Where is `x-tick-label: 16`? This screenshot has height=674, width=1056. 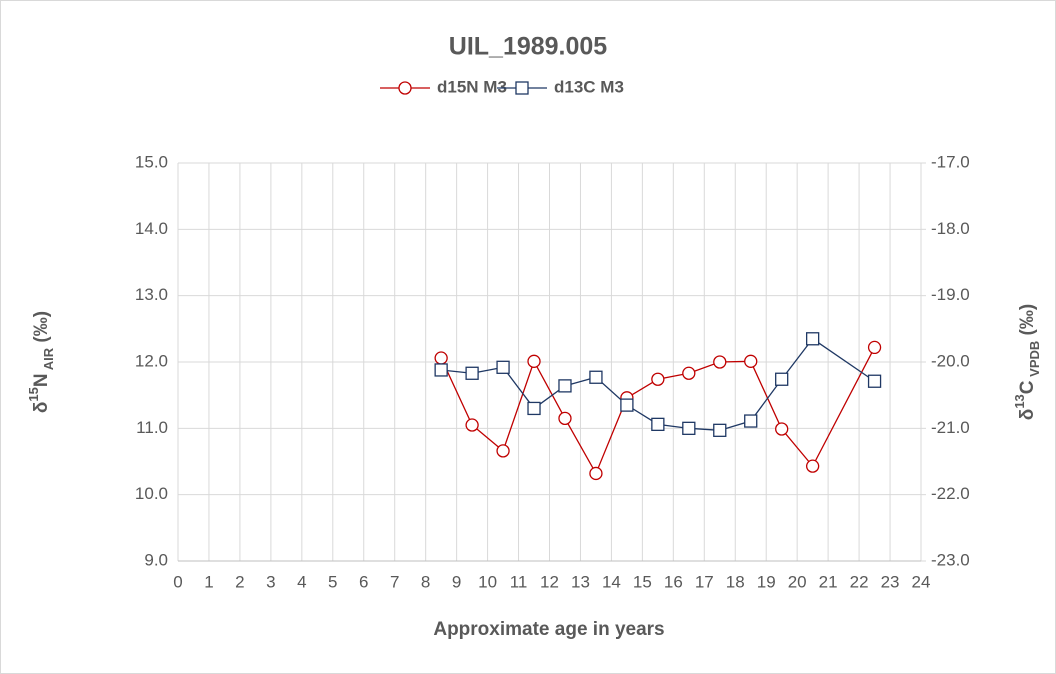 x-tick-label: 16 is located at coordinates (673, 581).